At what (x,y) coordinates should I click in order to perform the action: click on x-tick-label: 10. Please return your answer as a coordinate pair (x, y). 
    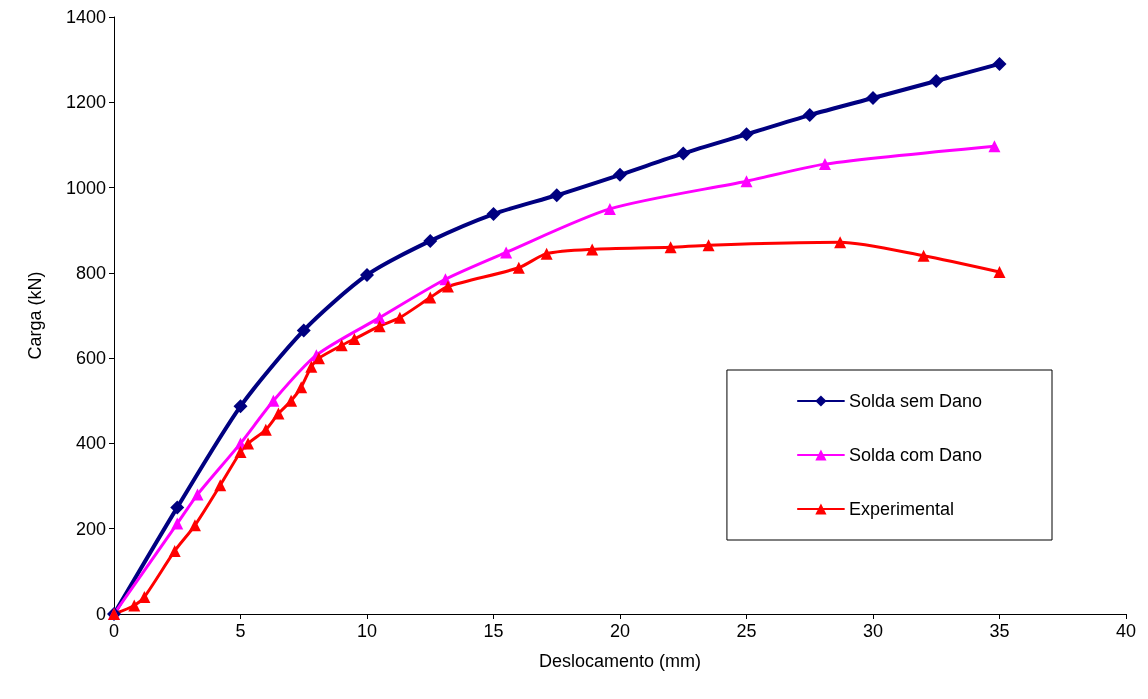
    Looking at the image, I should click on (367, 631).